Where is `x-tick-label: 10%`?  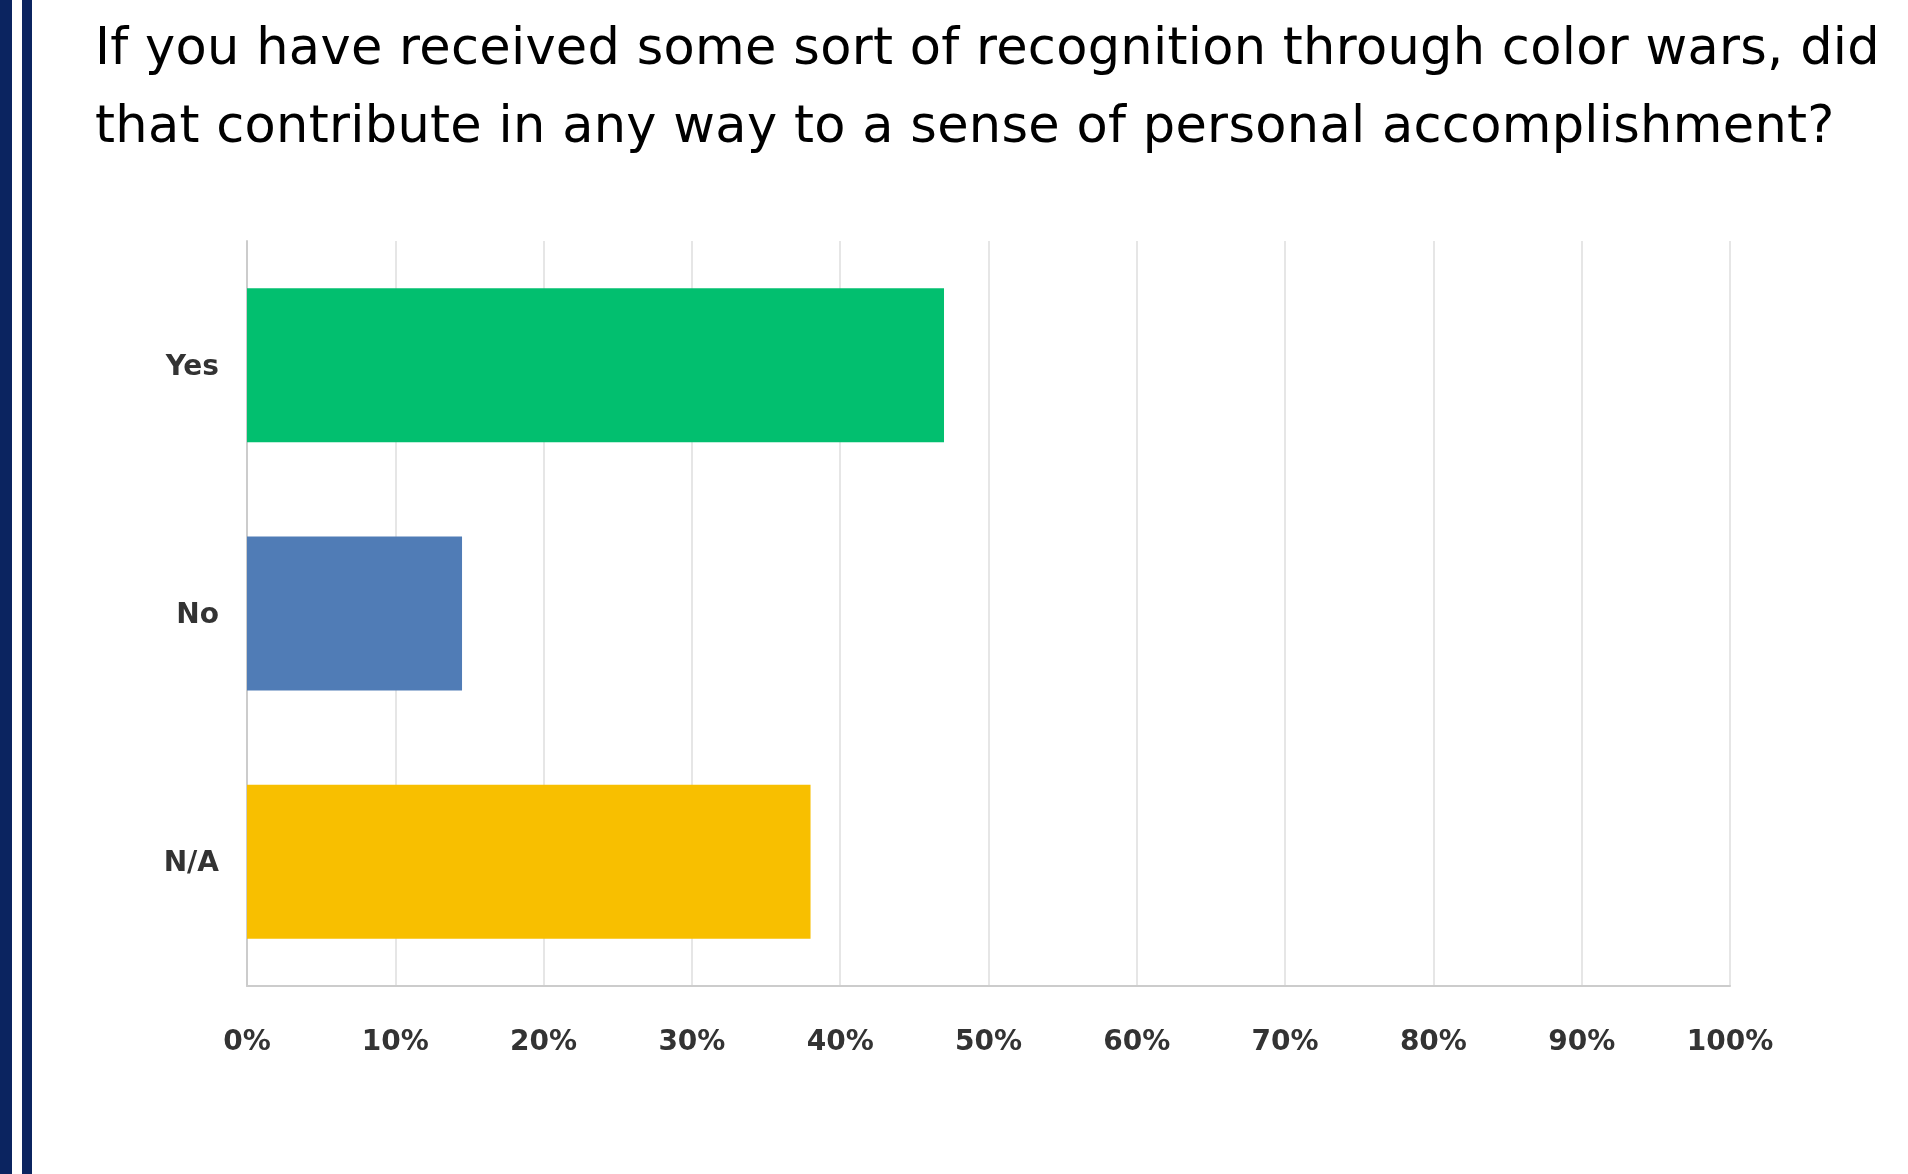 x-tick-label: 10% is located at coordinates (395, 1040).